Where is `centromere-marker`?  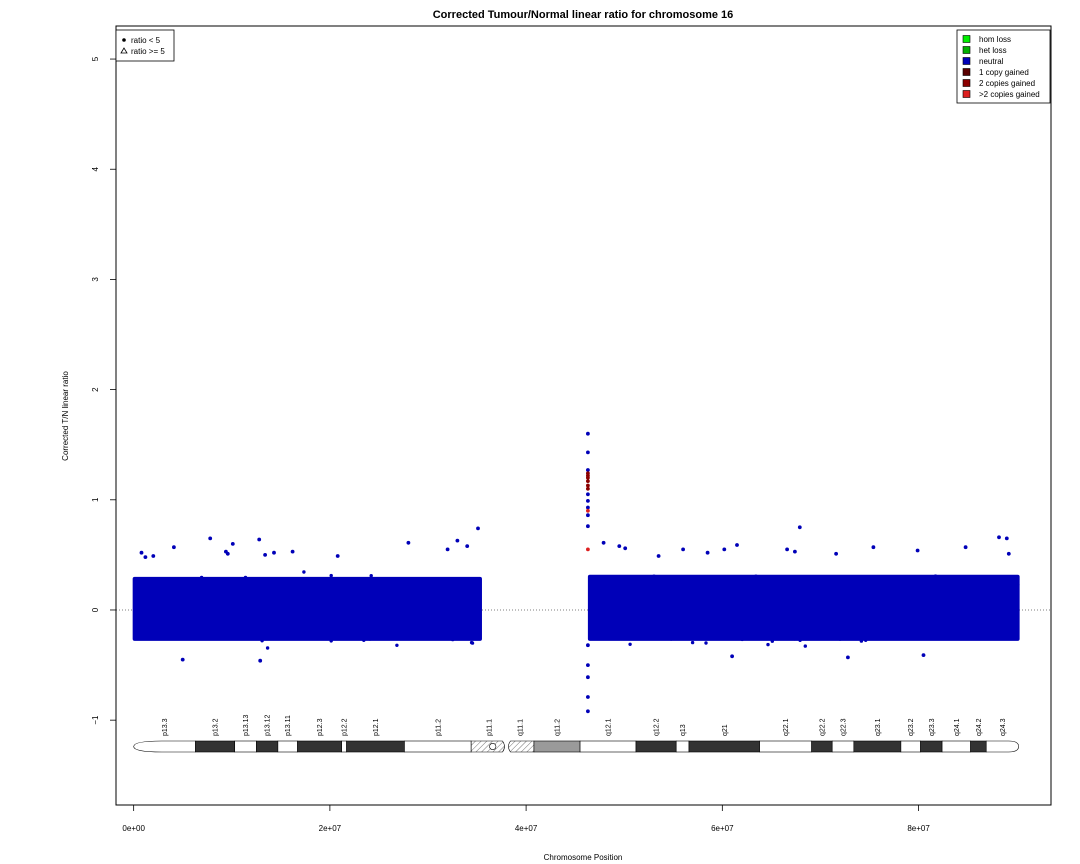 centromere-marker is located at coordinates (493, 746).